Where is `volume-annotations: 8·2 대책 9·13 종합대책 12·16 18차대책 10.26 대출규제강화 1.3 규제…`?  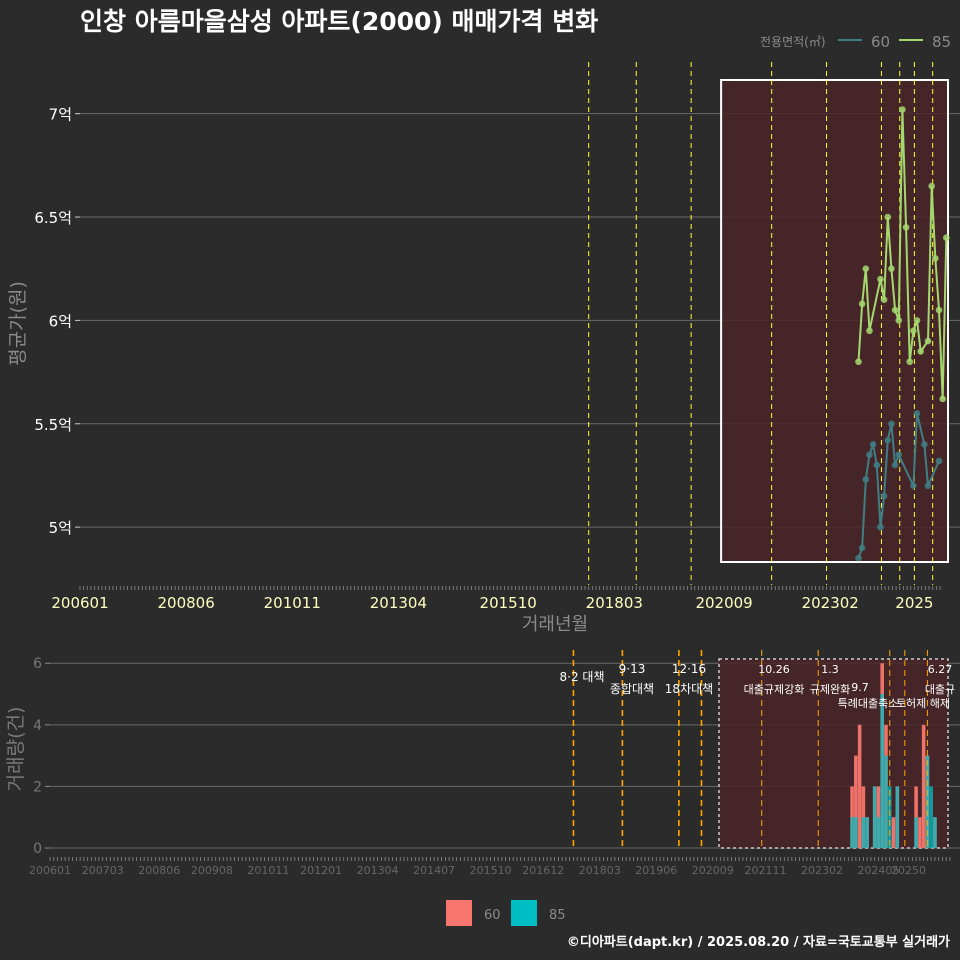 volume-annotations: 8·2 대책 9·13 종합대책 12·16 18차대책 10.26 대출규제강화 1.3 규제… is located at coordinates (758, 686).